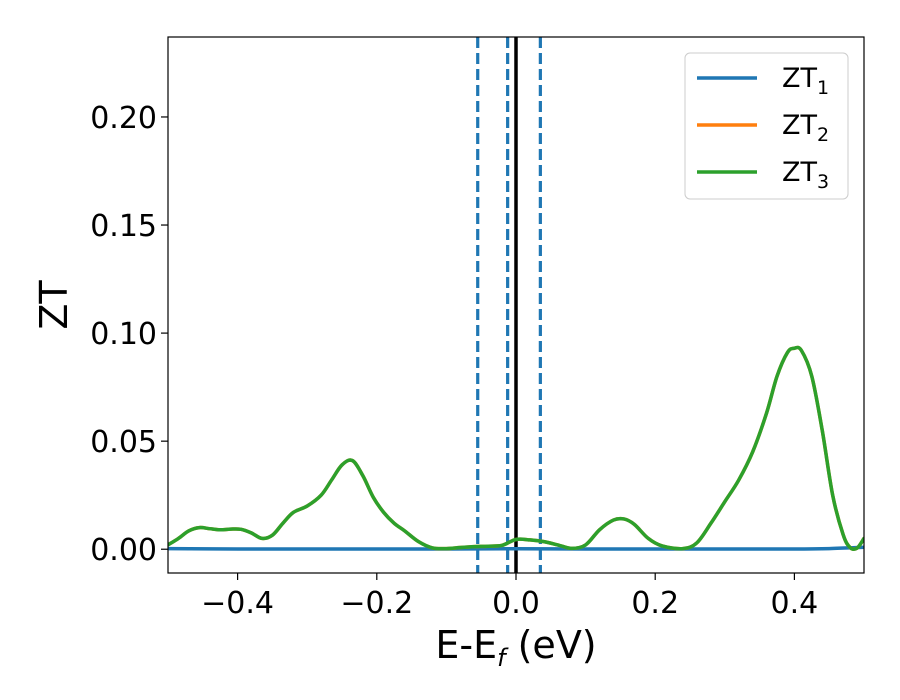 Image resolution: width=900 pixels, height=700 pixels. Describe the element at coordinates (54, 305) in the screenshot. I see `y-axis-label: ZT` at that location.